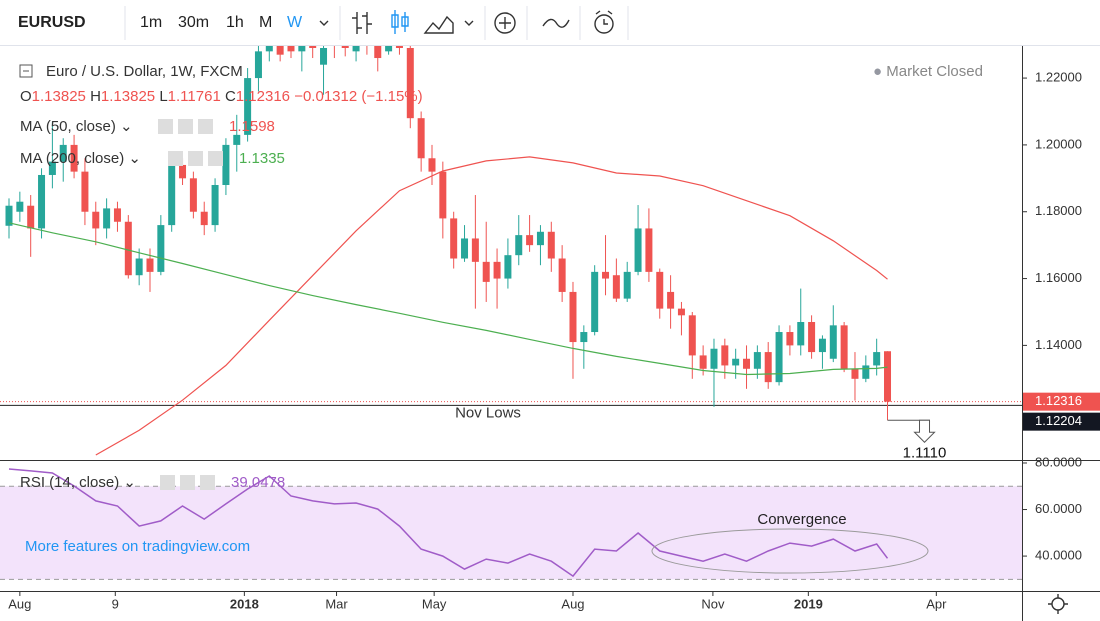 This screenshot has height=621, width=1100. I want to click on add-icon, so click(505, 23).